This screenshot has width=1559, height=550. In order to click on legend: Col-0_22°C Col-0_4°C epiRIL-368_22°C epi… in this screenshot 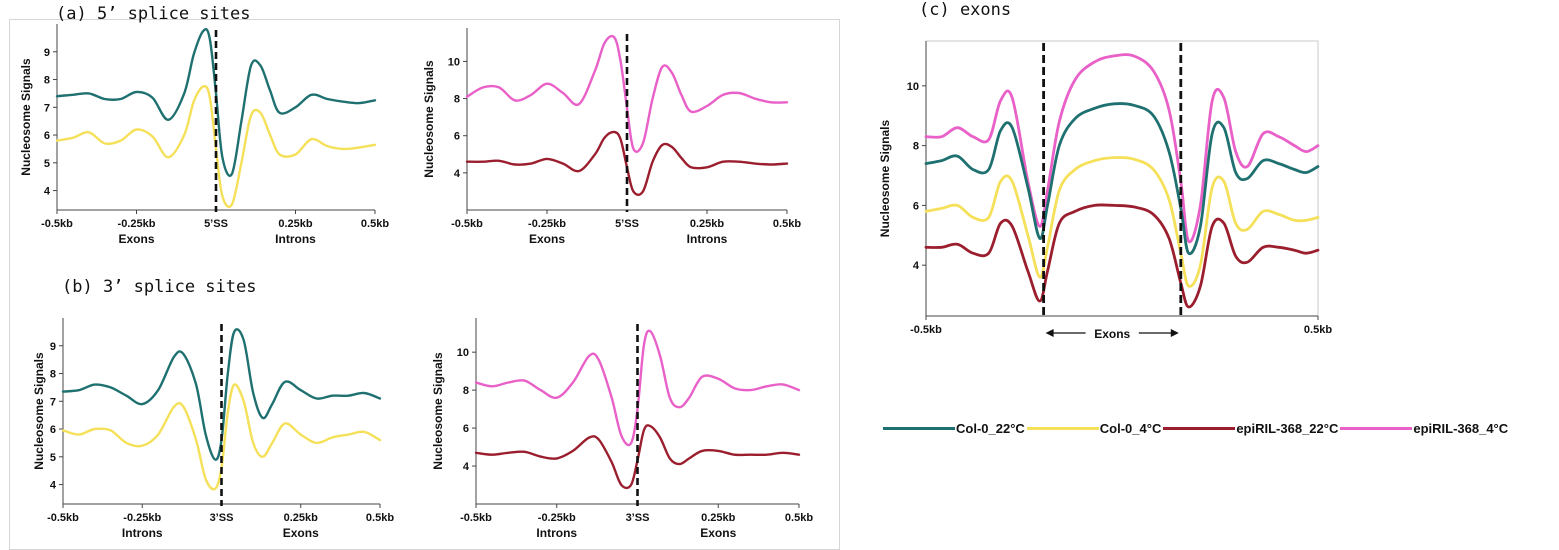, I will do `click(1196, 428)`.